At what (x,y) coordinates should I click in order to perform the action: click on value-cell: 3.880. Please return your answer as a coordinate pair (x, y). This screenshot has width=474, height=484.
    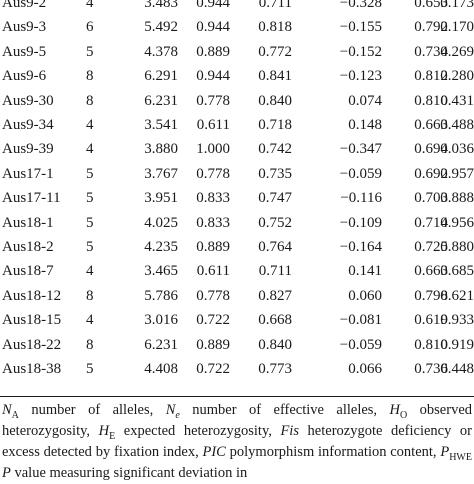
    Looking at the image, I should click on (161, 149).